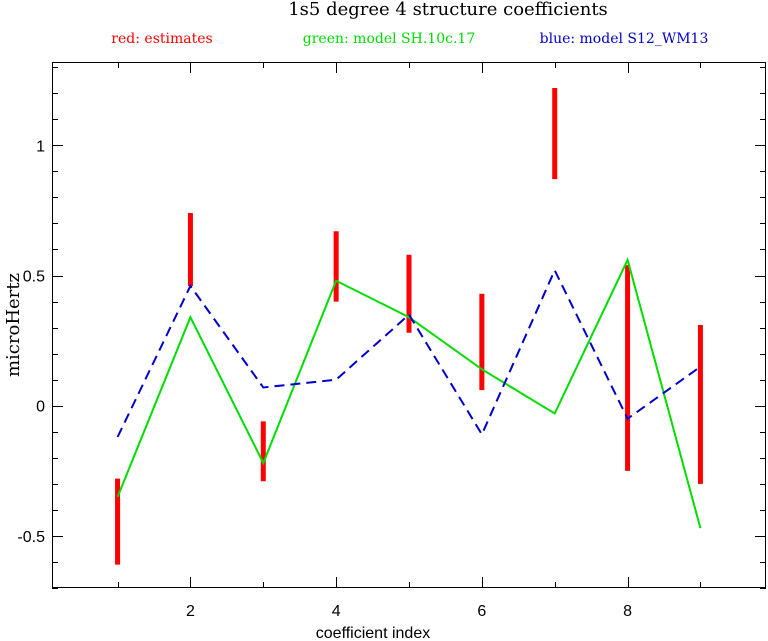  Describe the element at coordinates (31, 537) in the screenshot. I see `y-tick-label: -0.5` at that location.